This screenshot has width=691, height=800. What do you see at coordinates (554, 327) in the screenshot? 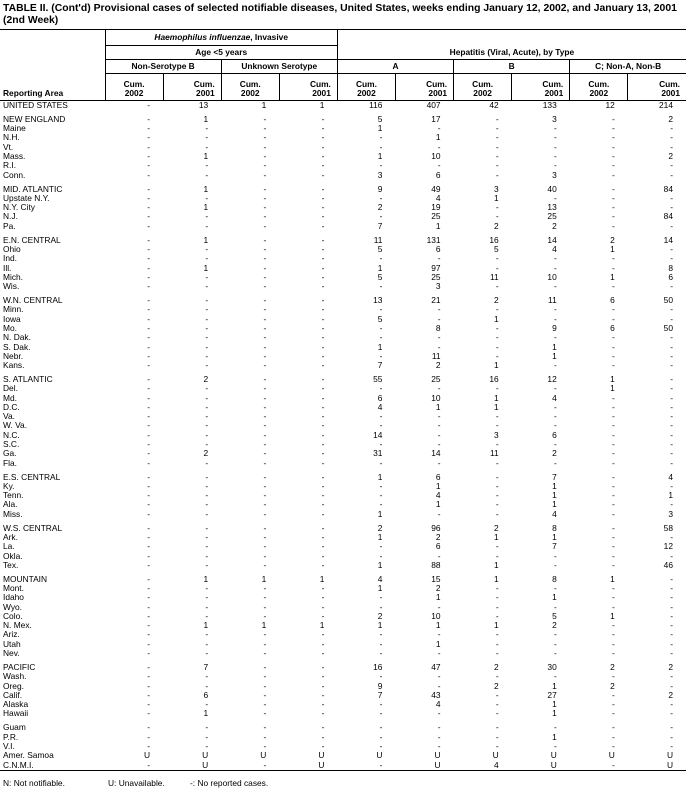
I see `value-cell: 9` at bounding box center [554, 327].